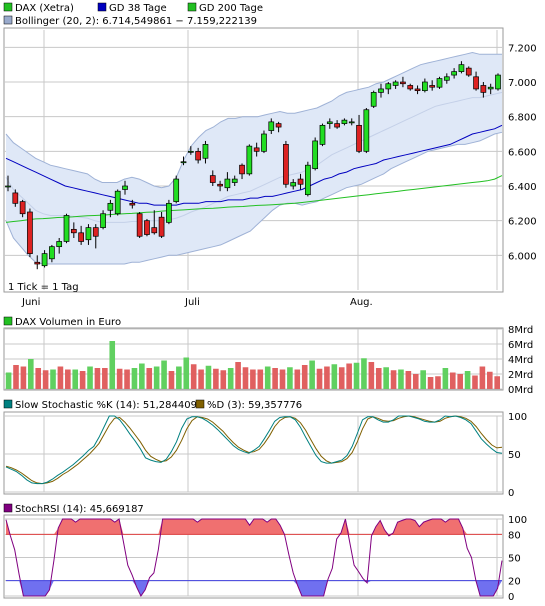  Describe the element at coordinates (138, 8) in the screenshot. I see `legend-gd38-label: GD 38 Tage` at that location.